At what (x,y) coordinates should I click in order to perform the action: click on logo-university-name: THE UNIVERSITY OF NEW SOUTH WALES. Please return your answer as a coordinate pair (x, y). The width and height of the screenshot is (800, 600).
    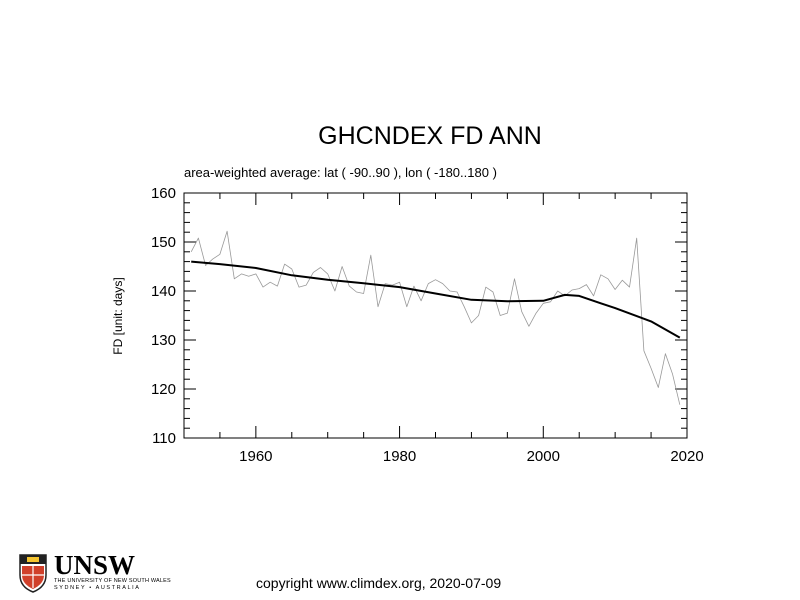
    Looking at the image, I should click on (112, 581).